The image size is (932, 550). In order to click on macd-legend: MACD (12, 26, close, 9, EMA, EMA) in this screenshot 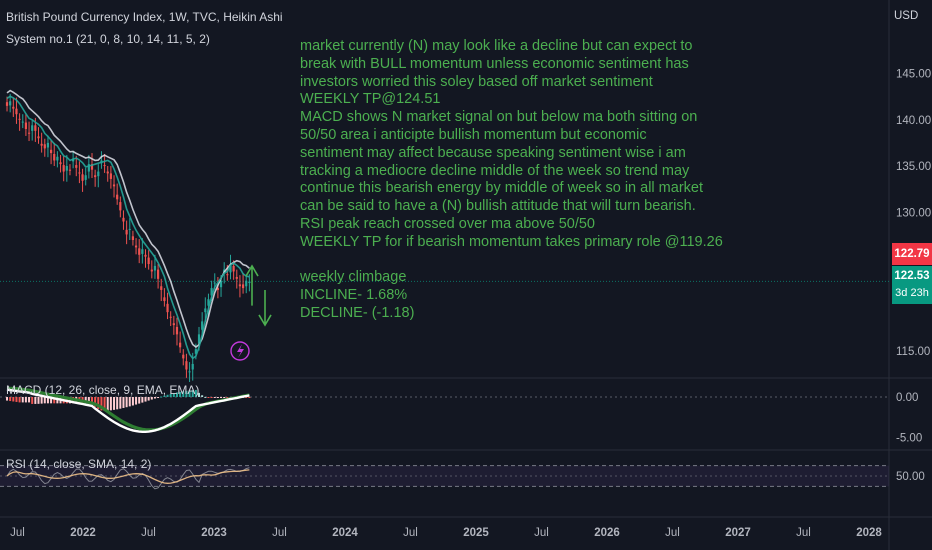, I will do `click(103, 390)`.